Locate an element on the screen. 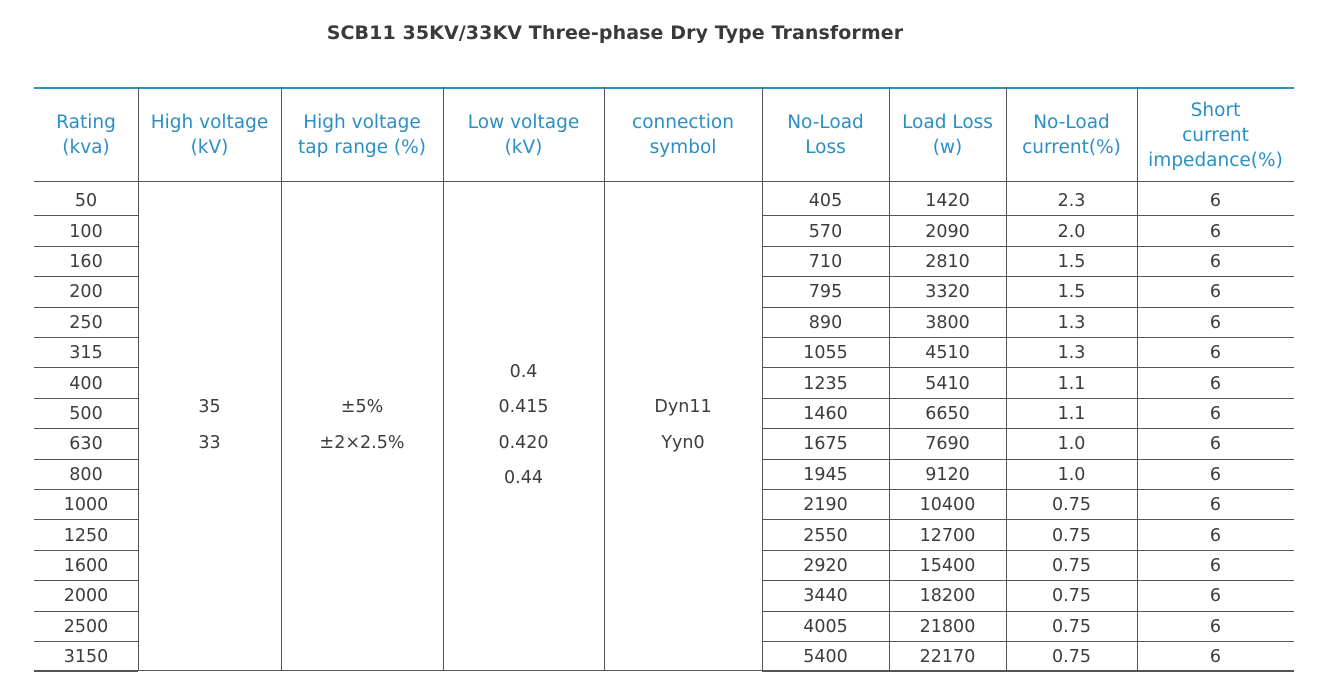 This screenshot has height=696, width=1327. rating-cell: 1600 is located at coordinates (86, 565).